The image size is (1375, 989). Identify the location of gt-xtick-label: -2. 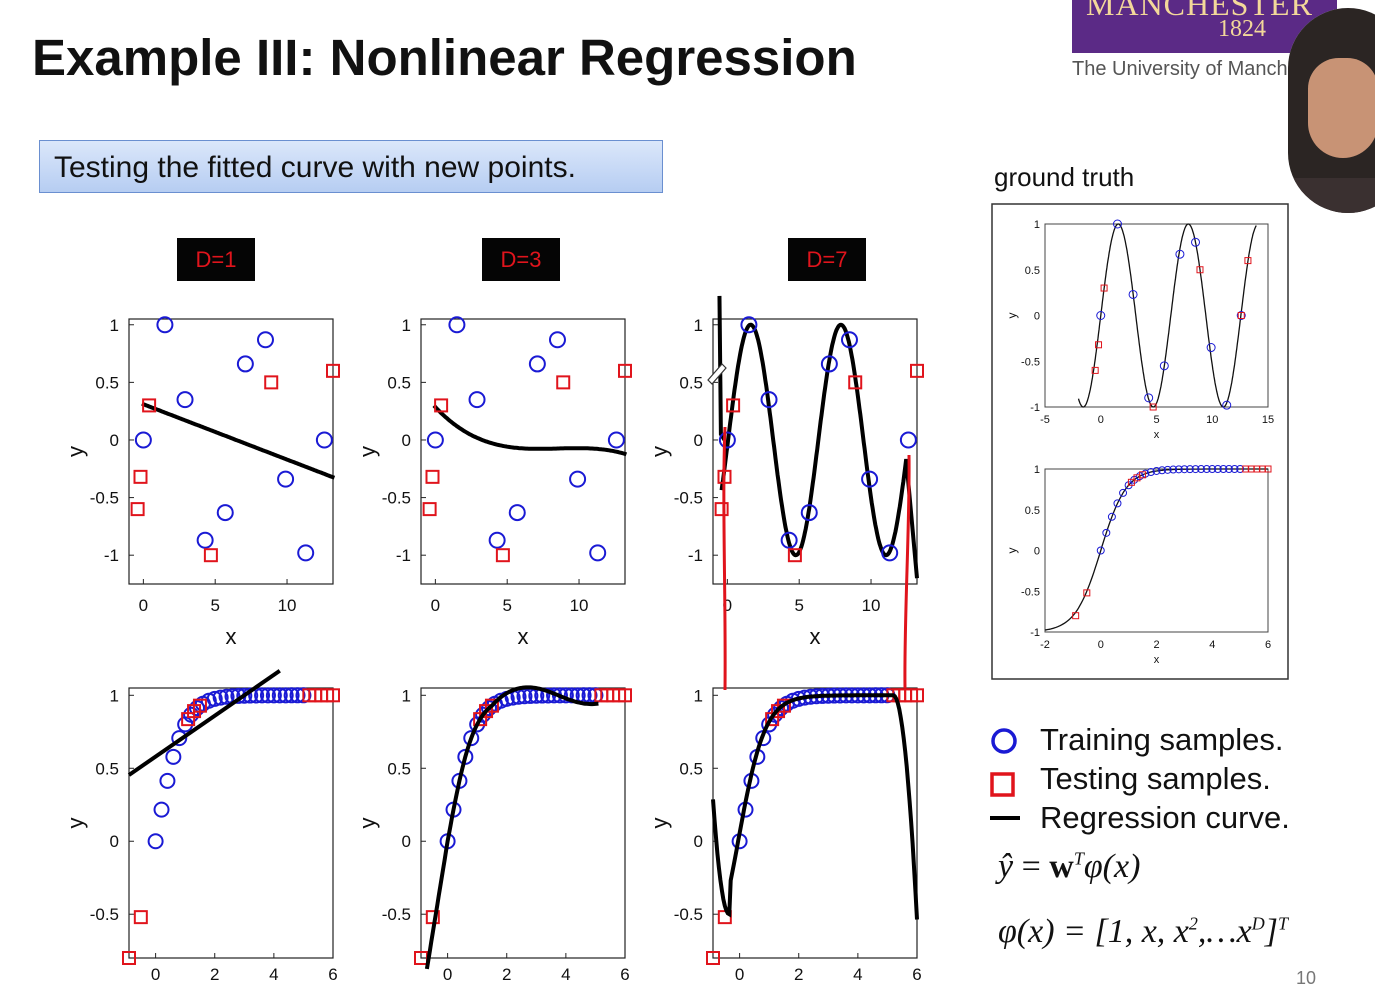
(1045, 645).